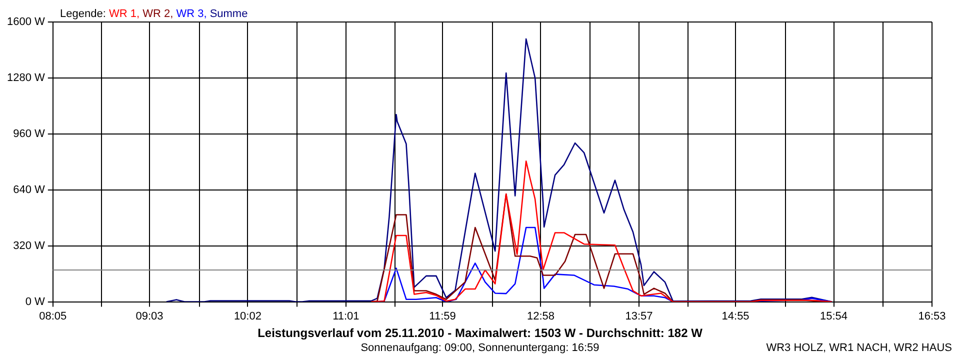  Describe the element at coordinates (442, 316) in the screenshot. I see `x-tick-label: 11:59` at that location.